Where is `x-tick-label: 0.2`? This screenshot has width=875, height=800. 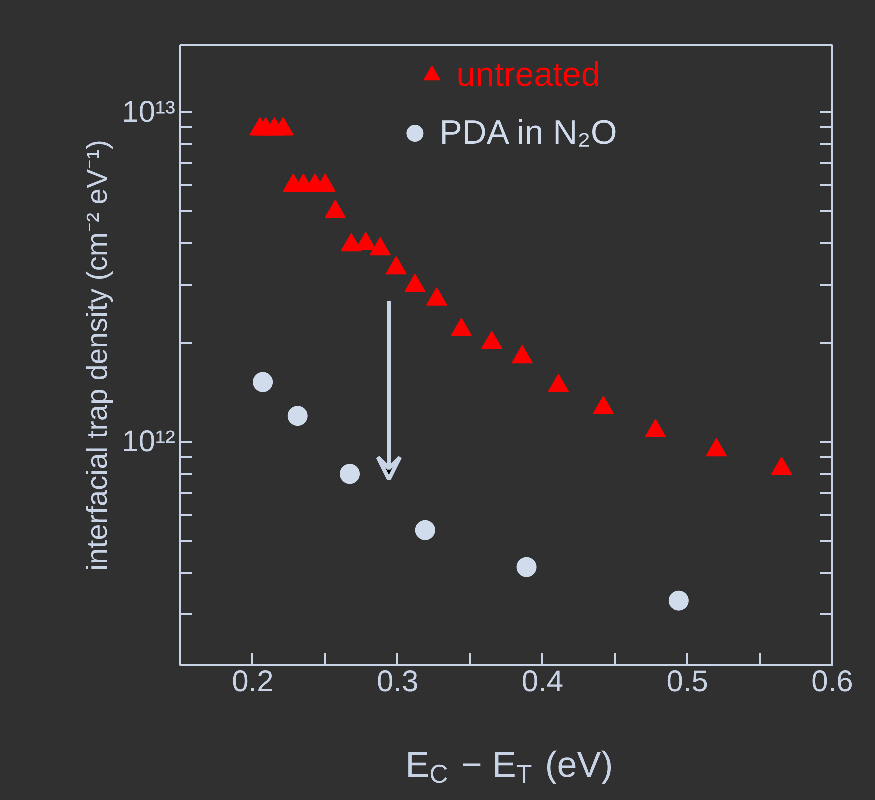 x-tick-label: 0.2 is located at coordinates (253, 682).